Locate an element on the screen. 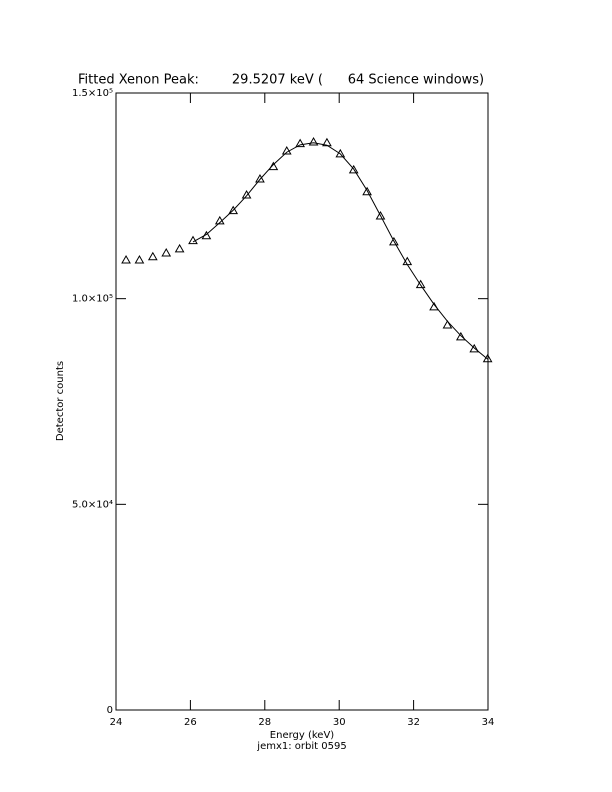  y-axis-label: Detector counts is located at coordinates (60, 401).